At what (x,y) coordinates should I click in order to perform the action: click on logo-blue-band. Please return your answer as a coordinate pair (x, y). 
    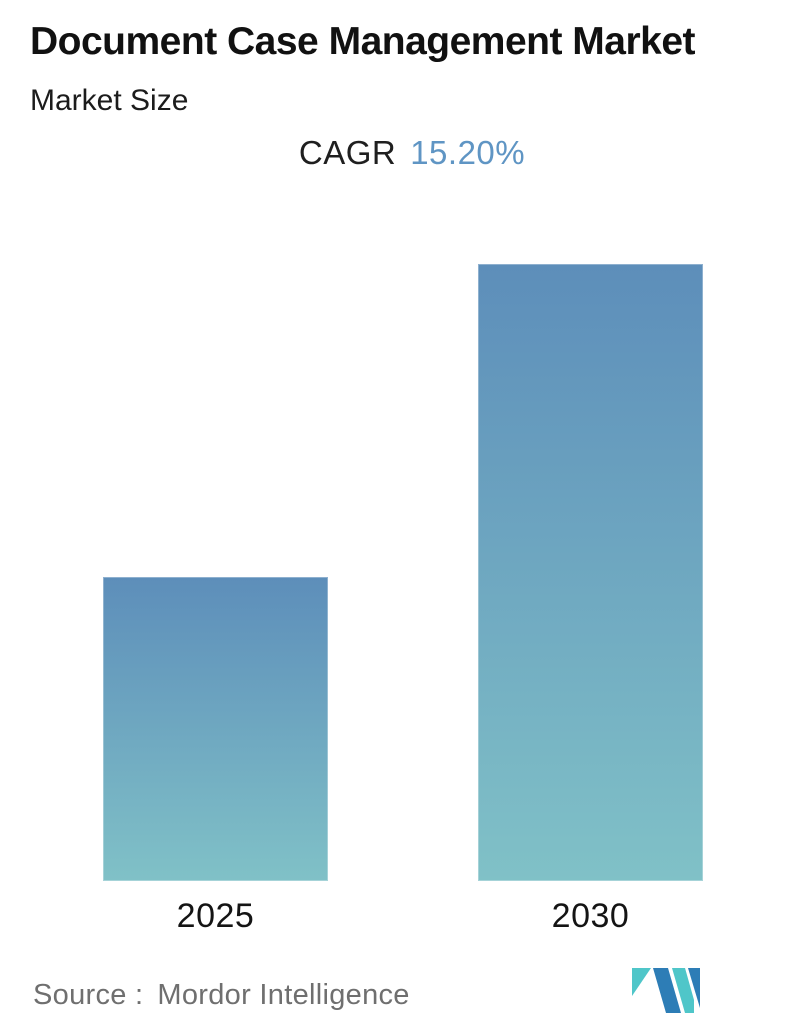
    Looking at the image, I should click on (667, 990).